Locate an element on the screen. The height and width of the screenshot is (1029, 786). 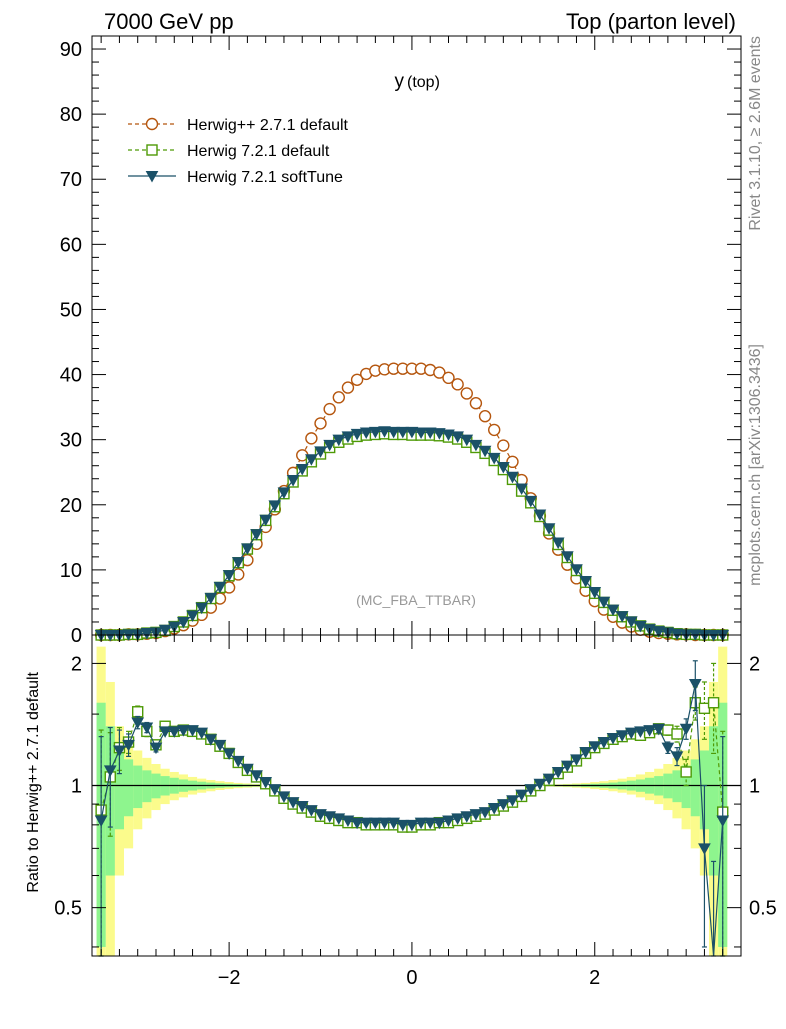
header-right: Top (parton level) is located at coordinates (651, 21).